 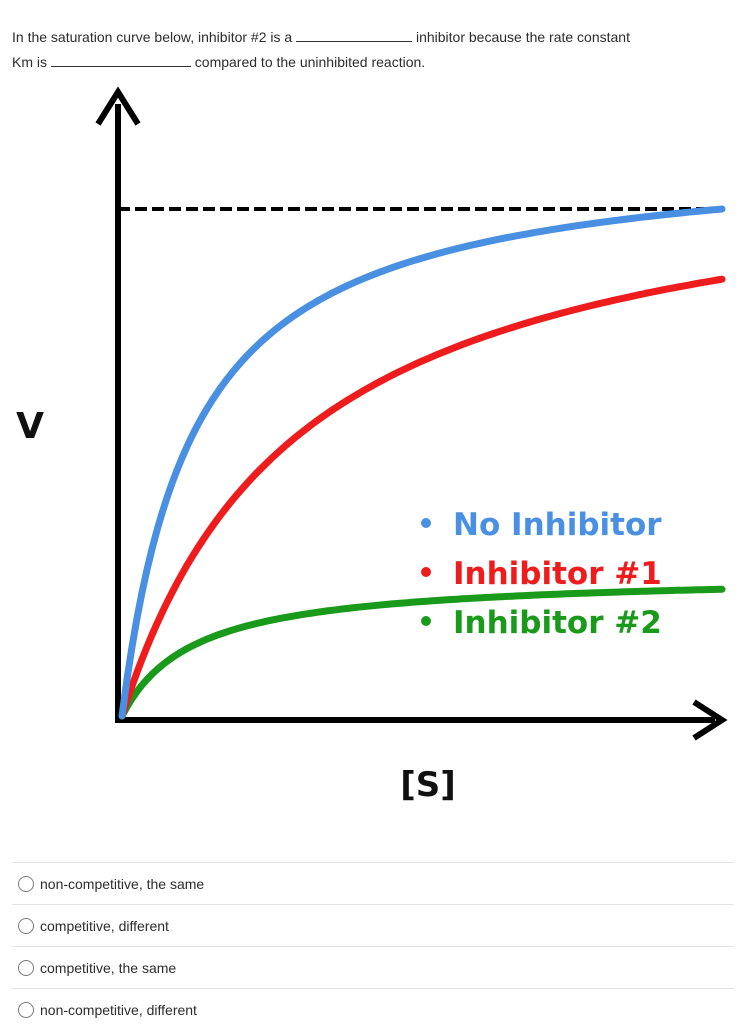 I want to click on legend-label: Inhibitor #2, so click(x=557, y=623).